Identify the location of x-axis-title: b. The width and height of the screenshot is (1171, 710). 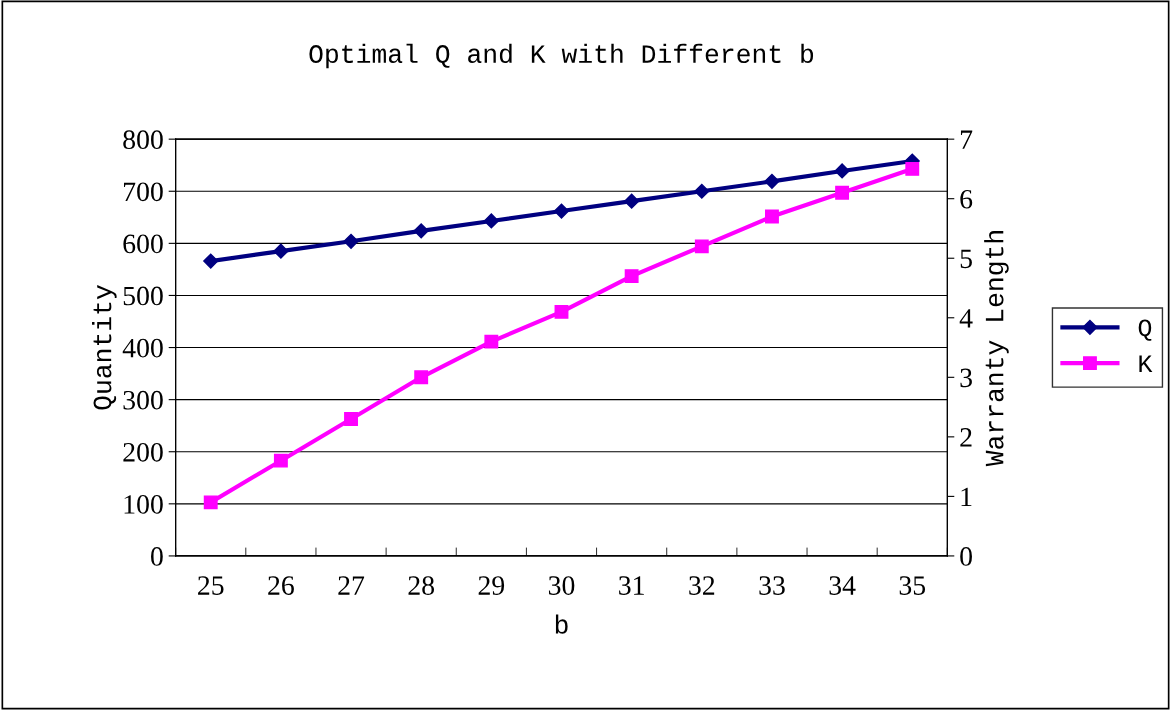
(561, 624).